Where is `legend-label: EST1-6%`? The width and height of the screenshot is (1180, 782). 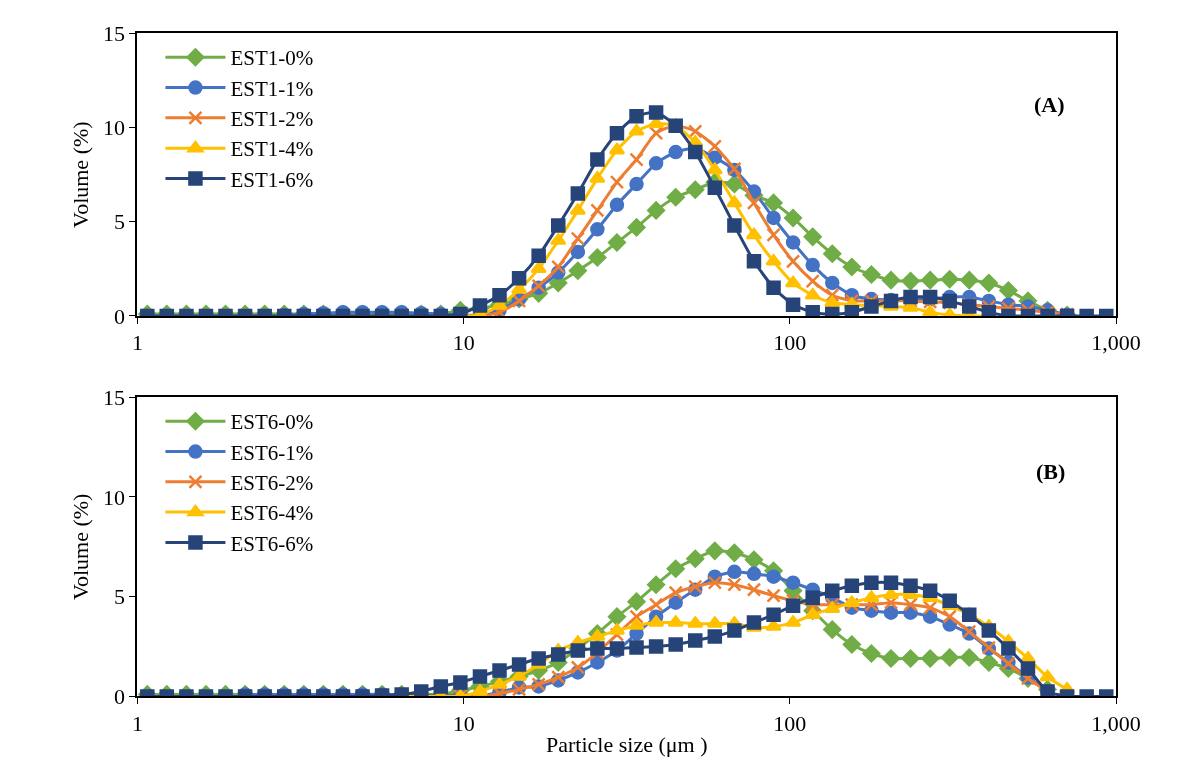 legend-label: EST1-6% is located at coordinates (272, 179).